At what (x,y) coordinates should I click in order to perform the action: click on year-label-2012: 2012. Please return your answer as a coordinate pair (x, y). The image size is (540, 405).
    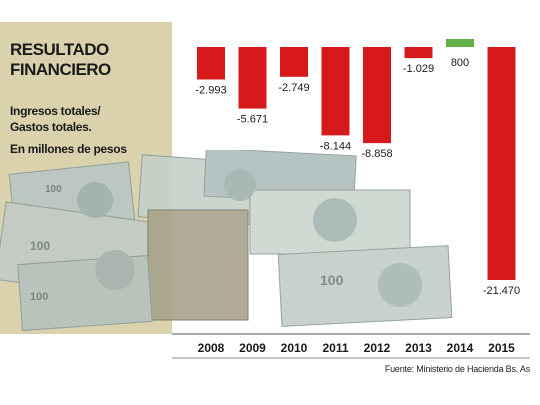
    Looking at the image, I should click on (377, 348).